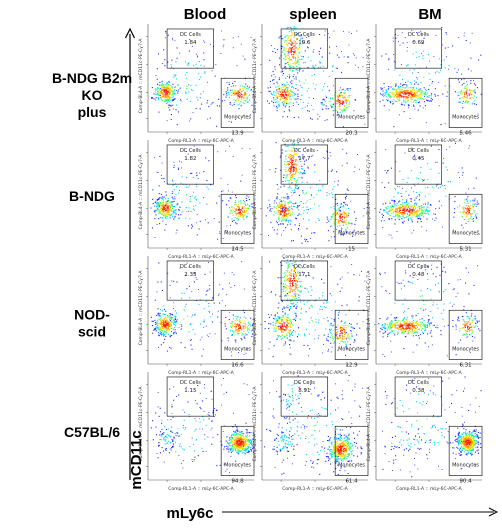 The height and width of the screenshot is (528, 502). I want to click on panel-x-label: Comp-RL1-A :: mLy-6C-APC-A, so click(429, 141).